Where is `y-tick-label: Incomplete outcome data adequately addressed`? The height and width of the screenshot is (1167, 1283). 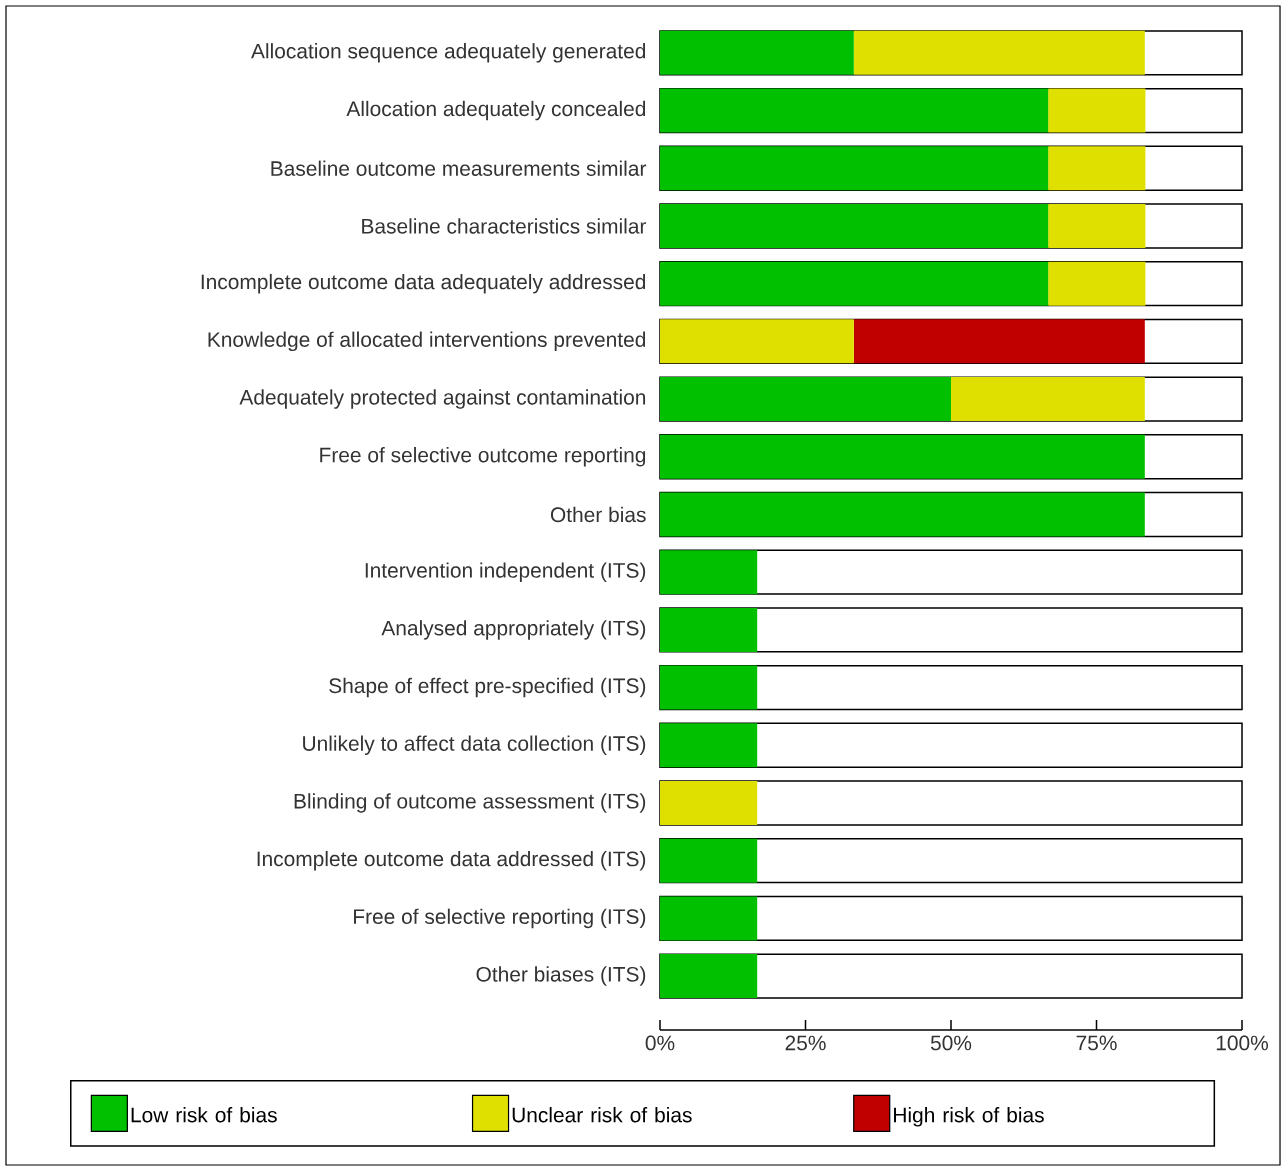
y-tick-label: Incomplete outcome data adequately addressed is located at coordinates (423, 283).